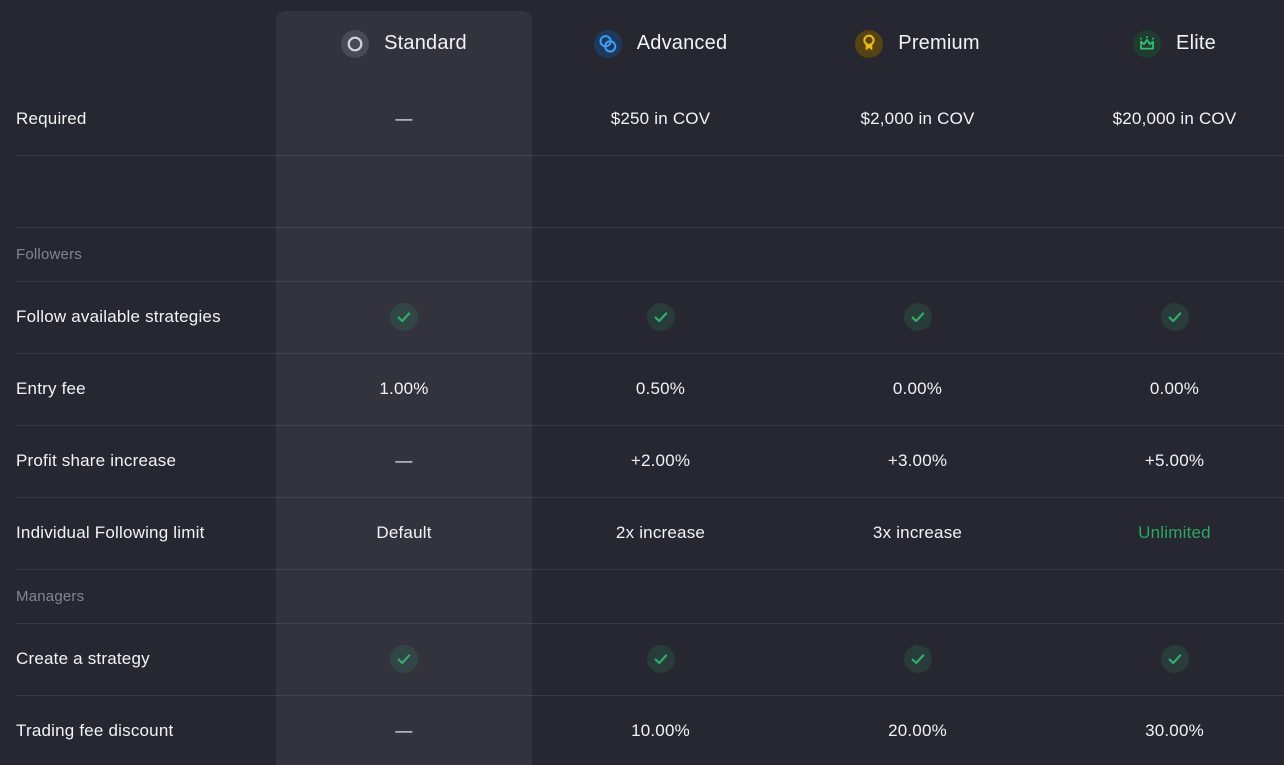 The image size is (1284, 765). I want to click on table-row: Entry fee 1.00% 0.50% 0.00% 0.00%, so click(642, 389).